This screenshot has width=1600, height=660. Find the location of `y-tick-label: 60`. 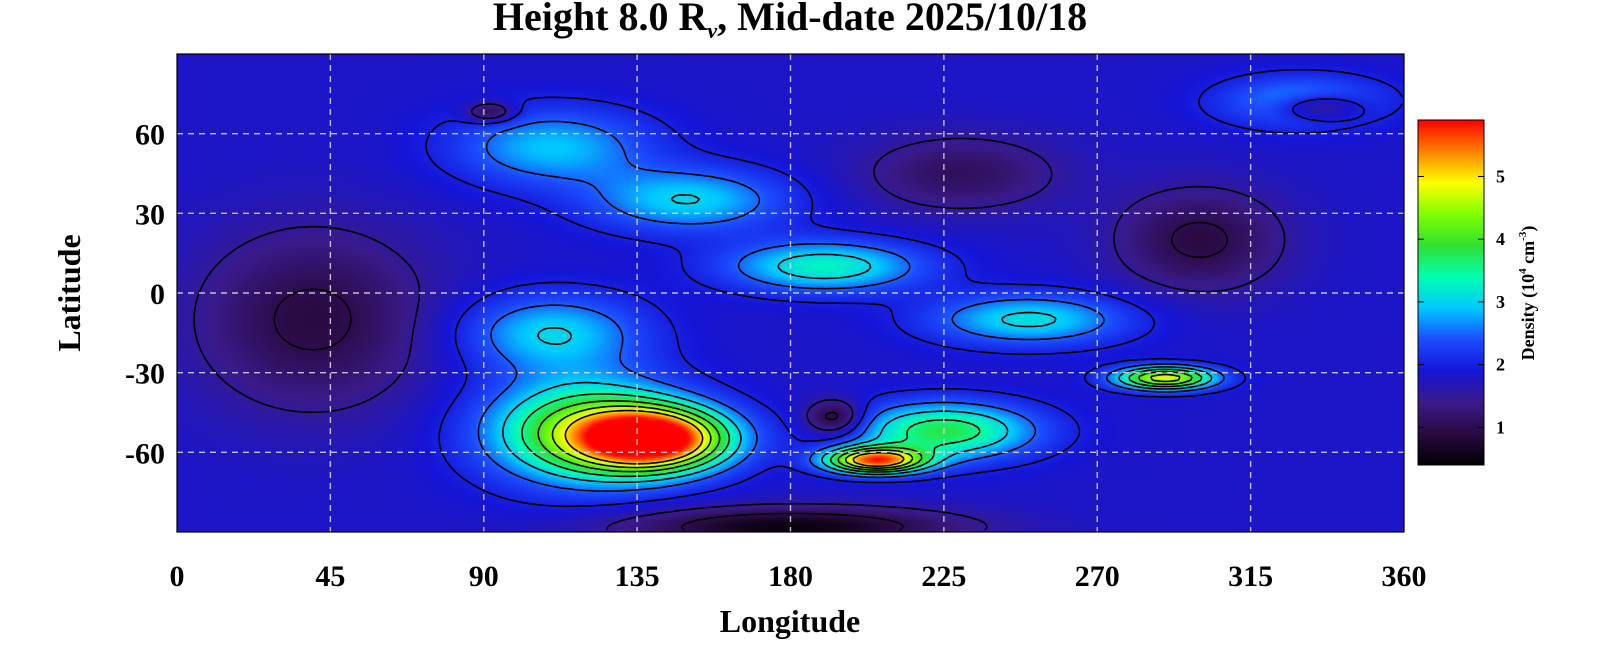

y-tick-label: 60 is located at coordinates (150, 135).